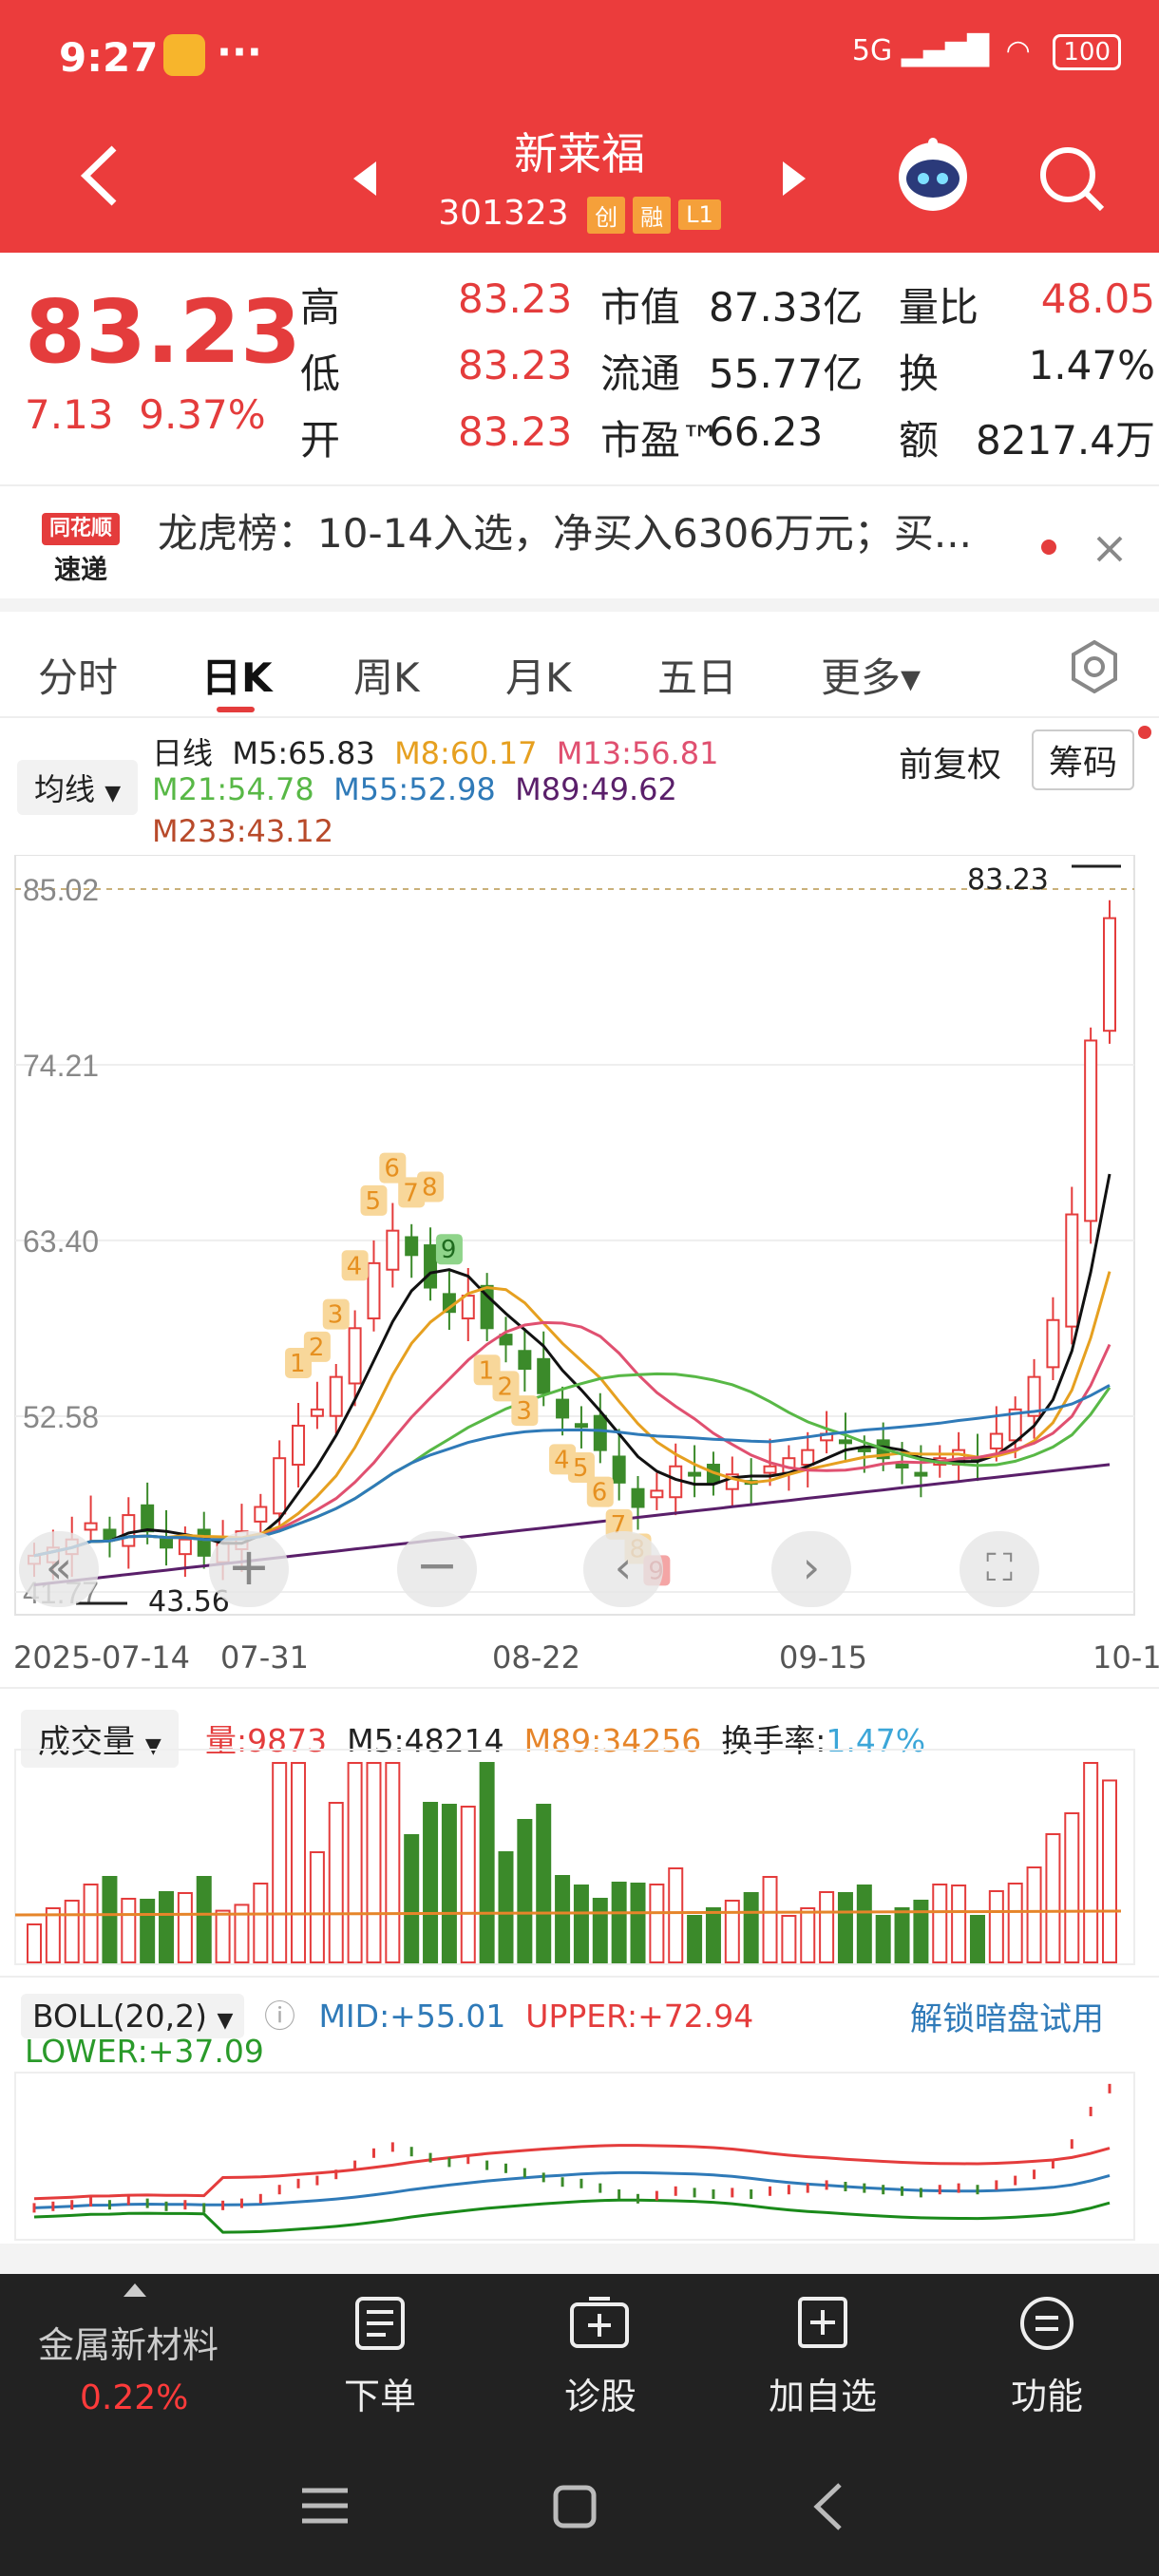 This screenshot has height=2576, width=1159. I want to click on chip-distribution-button: 筹码, so click(1083, 759).